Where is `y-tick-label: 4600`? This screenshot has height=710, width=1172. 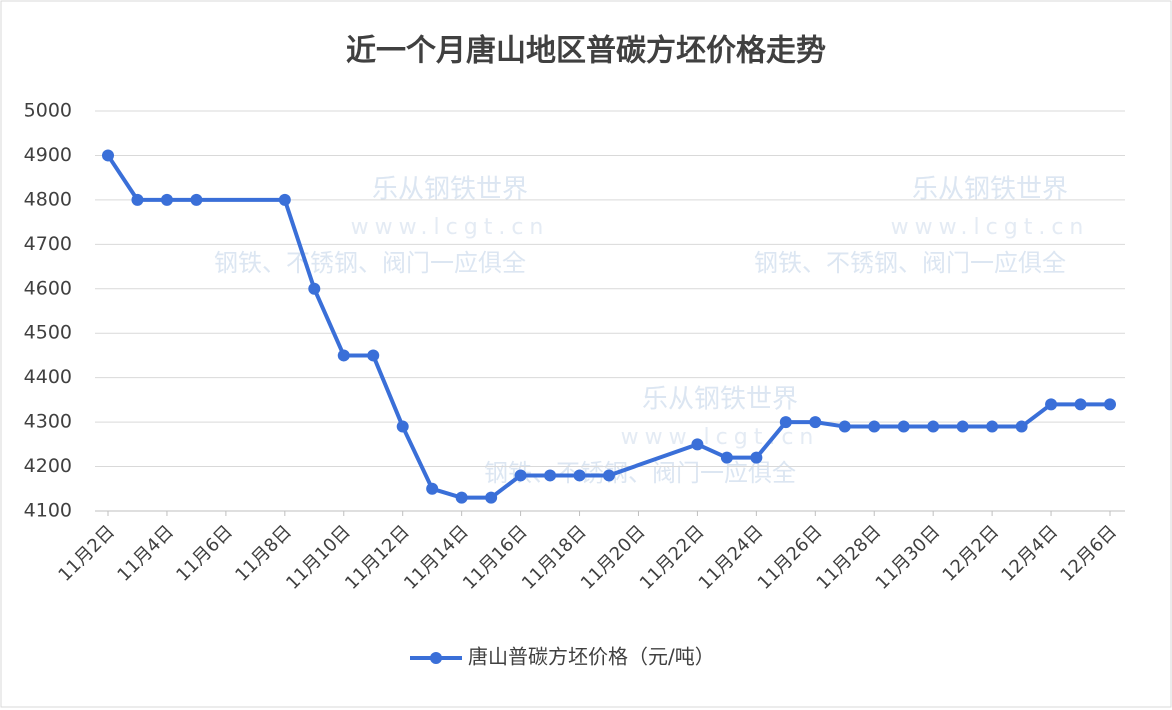 y-tick-label: 4600 is located at coordinates (48, 288).